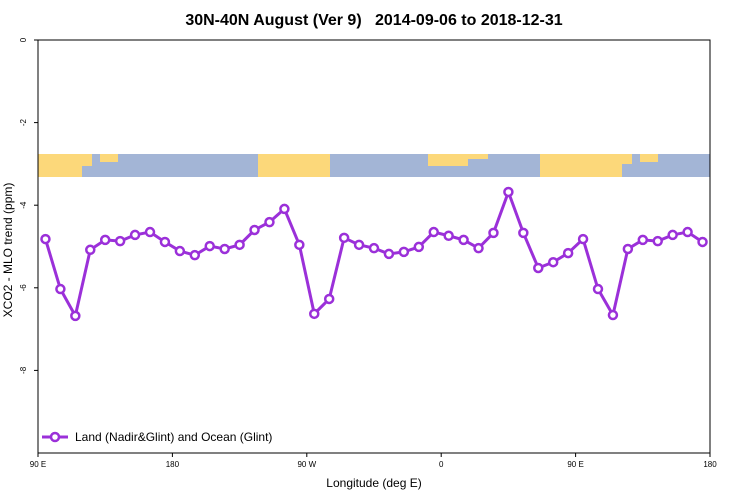 The width and height of the screenshot is (750, 500). I want to click on y-tick-label: -8, so click(23, 370).